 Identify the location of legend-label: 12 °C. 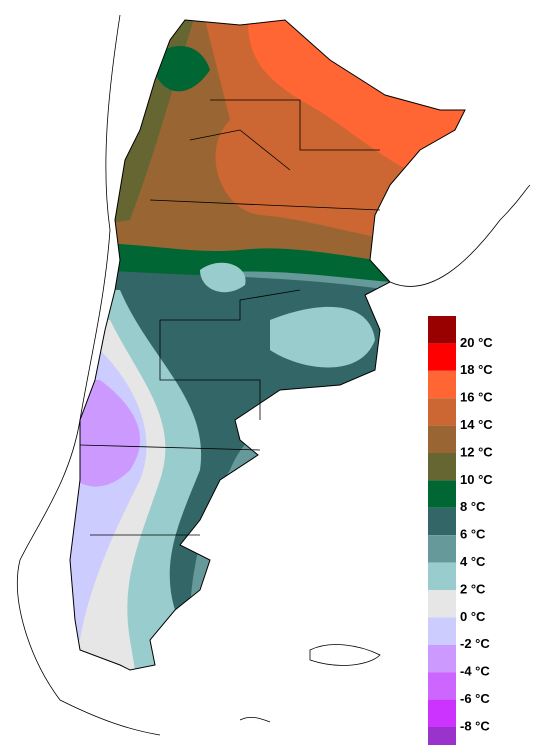
(476, 451).